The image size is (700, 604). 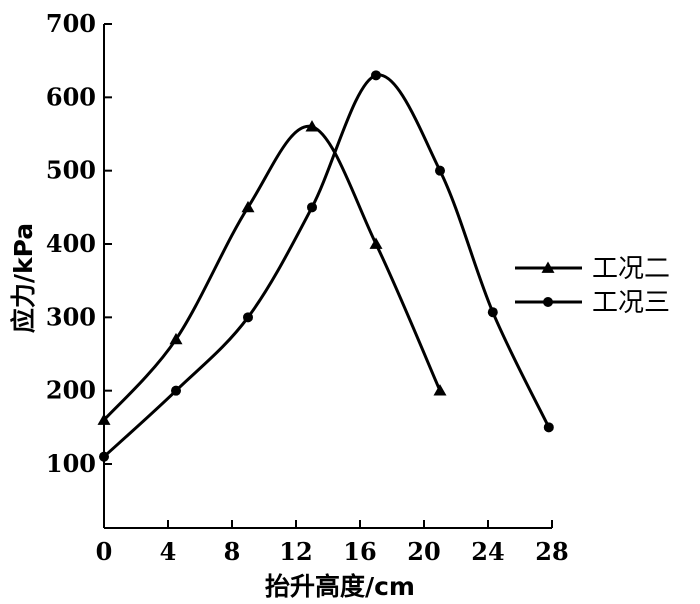 I want to click on x-axis-title: 抬升高度/cm, so click(x=340, y=586).